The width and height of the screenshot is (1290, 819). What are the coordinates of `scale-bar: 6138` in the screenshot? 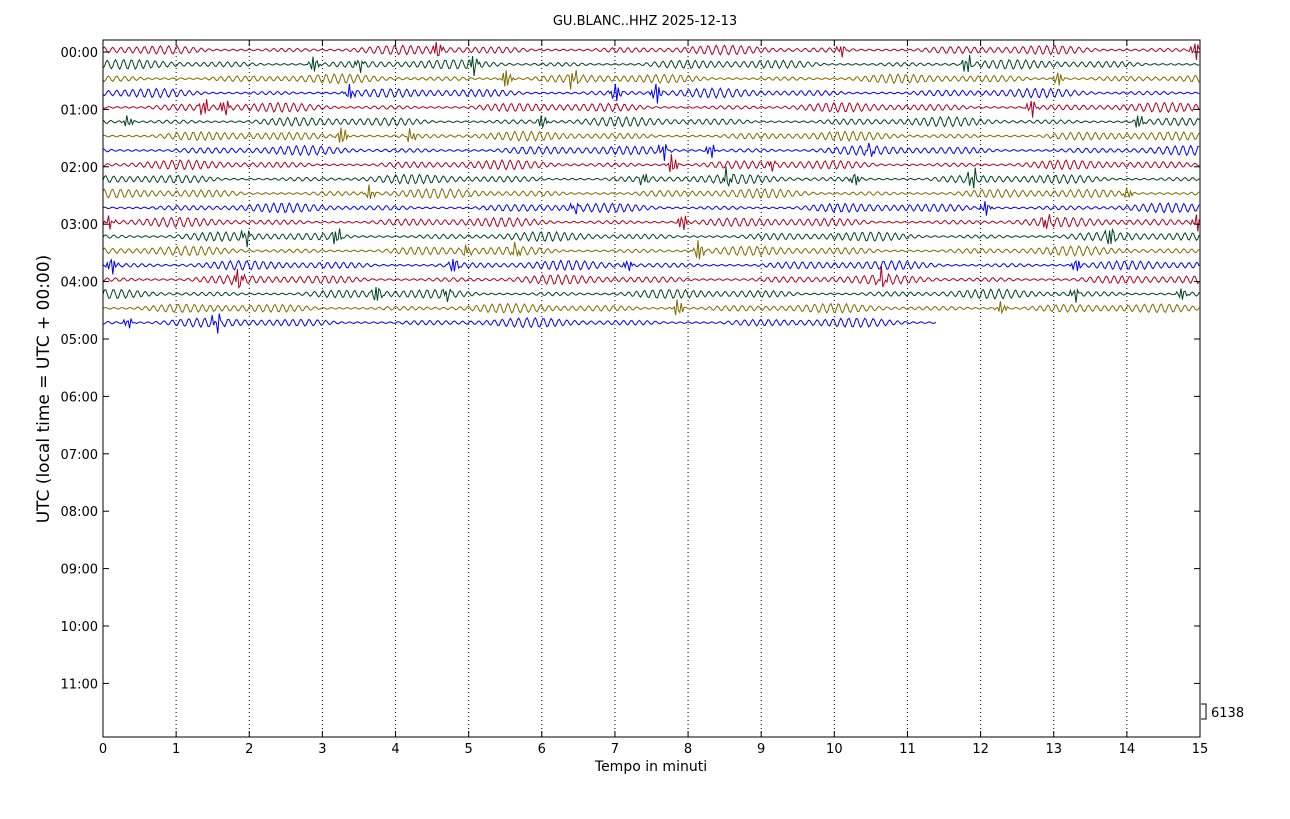 It's located at (1222, 712).